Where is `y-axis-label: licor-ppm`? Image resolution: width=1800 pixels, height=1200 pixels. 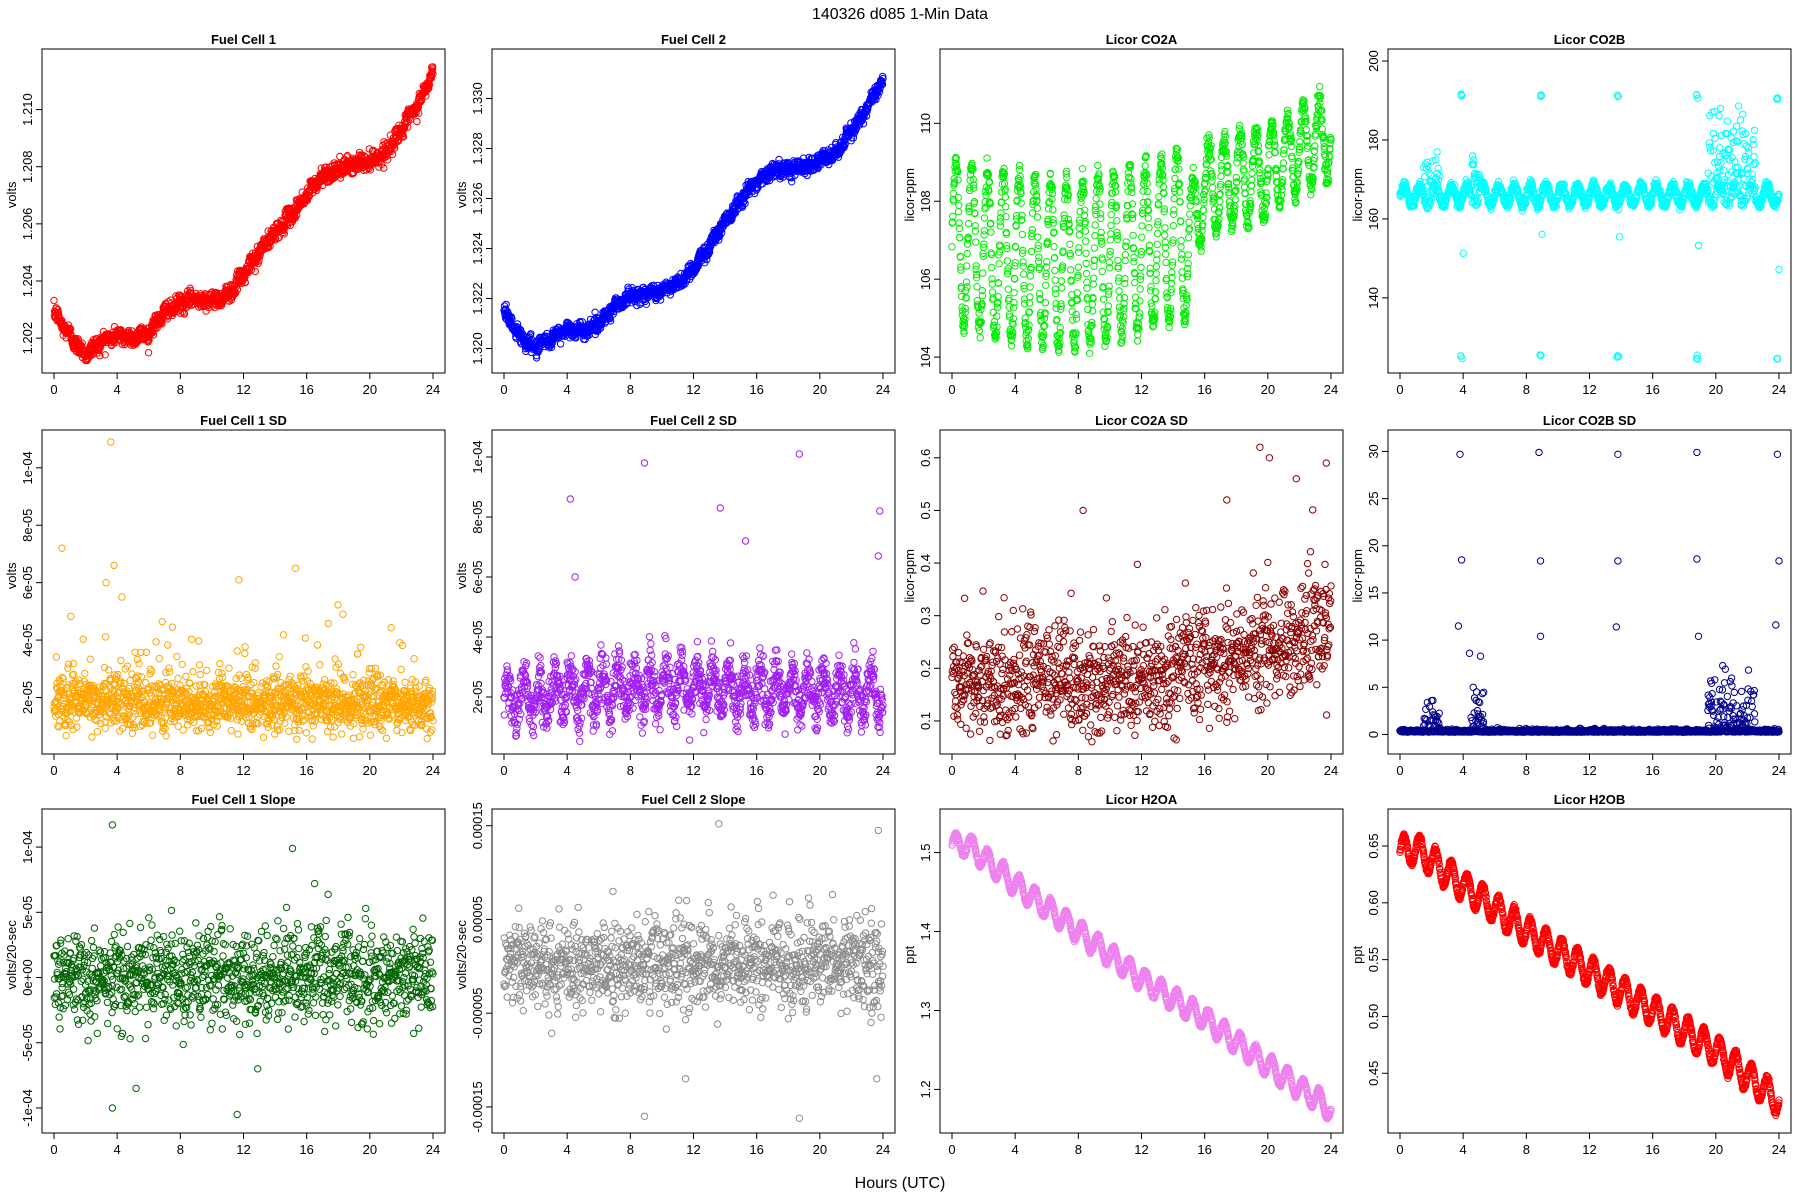 y-axis-label: licor-ppm is located at coordinates (909, 194).